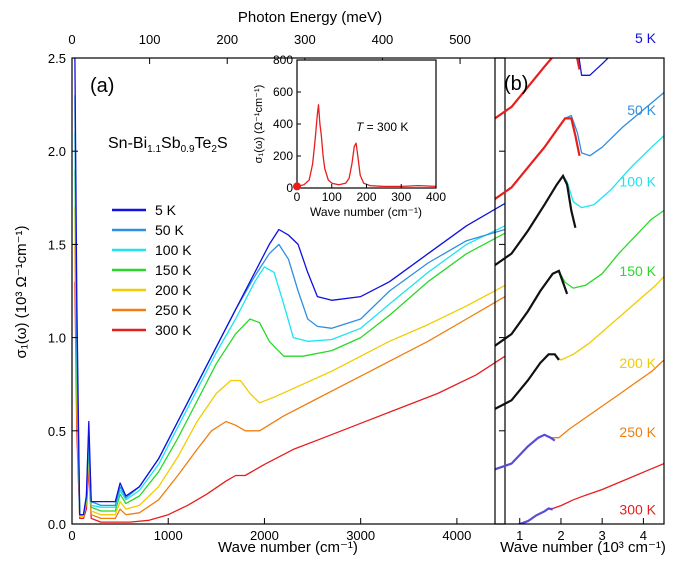 The image size is (676, 576). What do you see at coordinates (173, 270) in the screenshot?
I see `legend-label: 150 K` at bounding box center [173, 270].